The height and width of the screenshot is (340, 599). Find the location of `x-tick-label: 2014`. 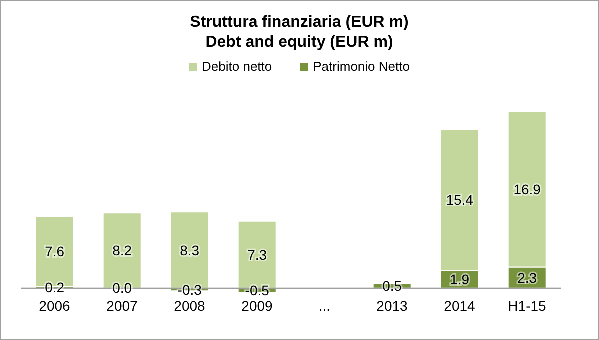

x-tick-label: 2014 is located at coordinates (460, 306).